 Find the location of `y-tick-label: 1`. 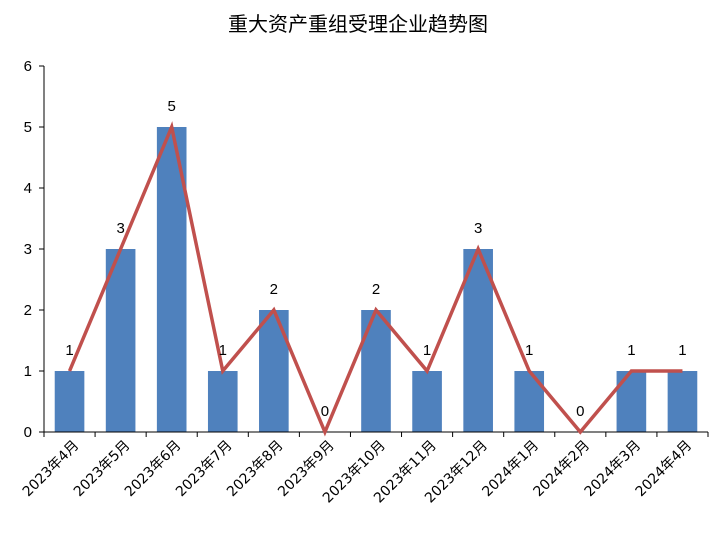

y-tick-label: 1 is located at coordinates (28, 371).